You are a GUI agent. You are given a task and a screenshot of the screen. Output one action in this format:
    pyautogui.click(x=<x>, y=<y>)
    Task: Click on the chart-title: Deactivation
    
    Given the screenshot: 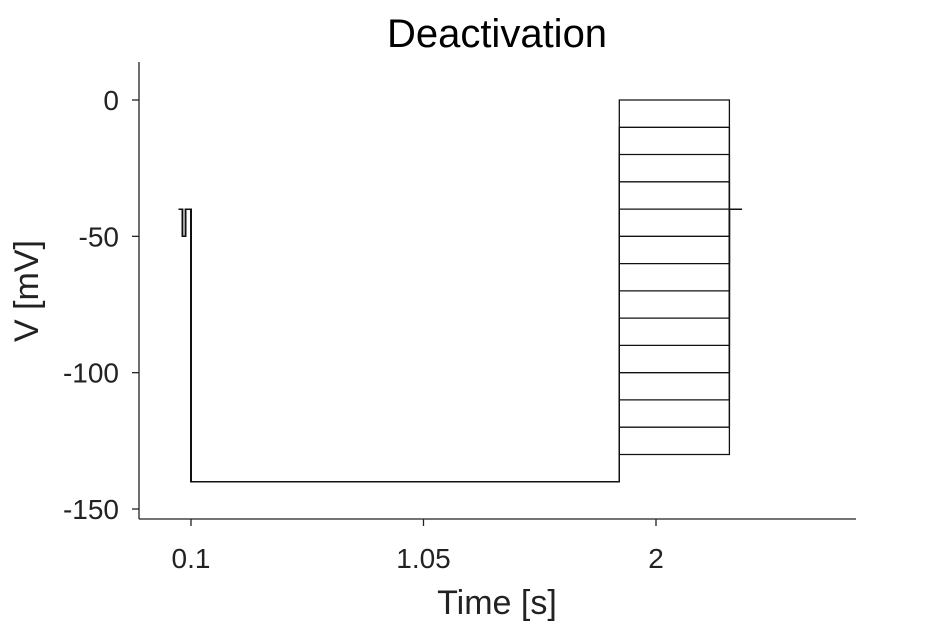 What is the action you would take?
    pyautogui.click(x=497, y=34)
    